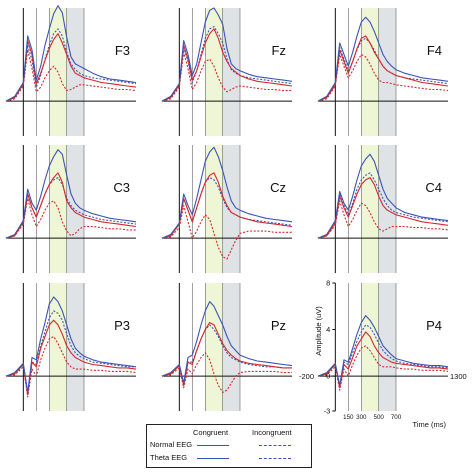  What do you see at coordinates (278, 187) in the screenshot?
I see `panel-cz-label: Cz` at bounding box center [278, 187].